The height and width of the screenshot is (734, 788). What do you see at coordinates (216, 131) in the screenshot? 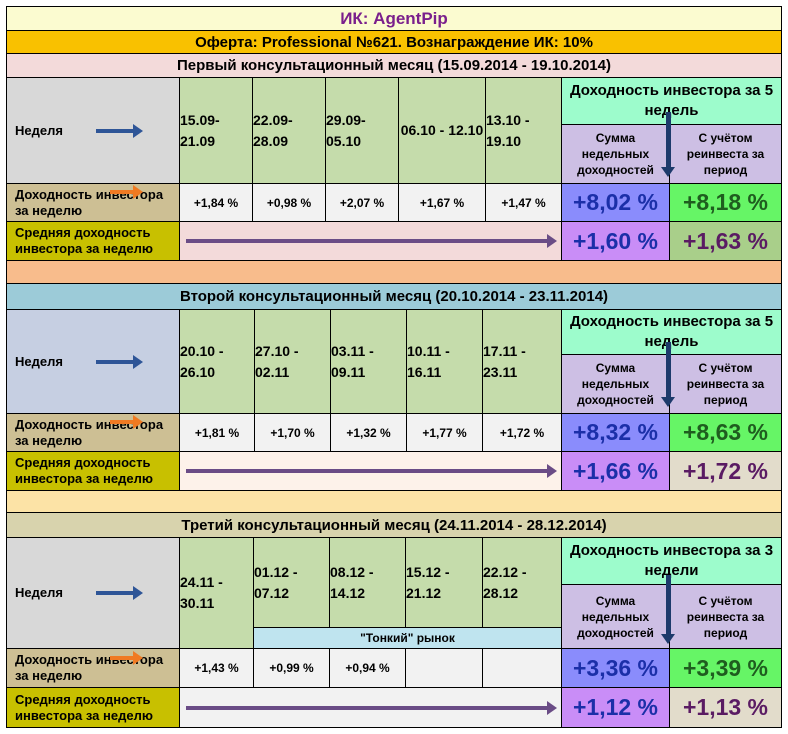
I see `week-1-dates: 15.09- 21.09` at bounding box center [216, 131].